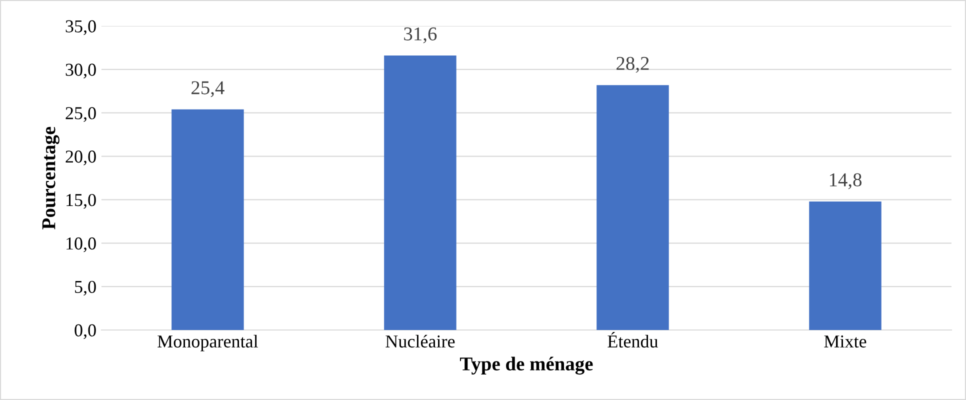 The width and height of the screenshot is (966, 400). Describe the element at coordinates (81, 201) in the screenshot. I see `y-tick-label: 15,0` at that location.